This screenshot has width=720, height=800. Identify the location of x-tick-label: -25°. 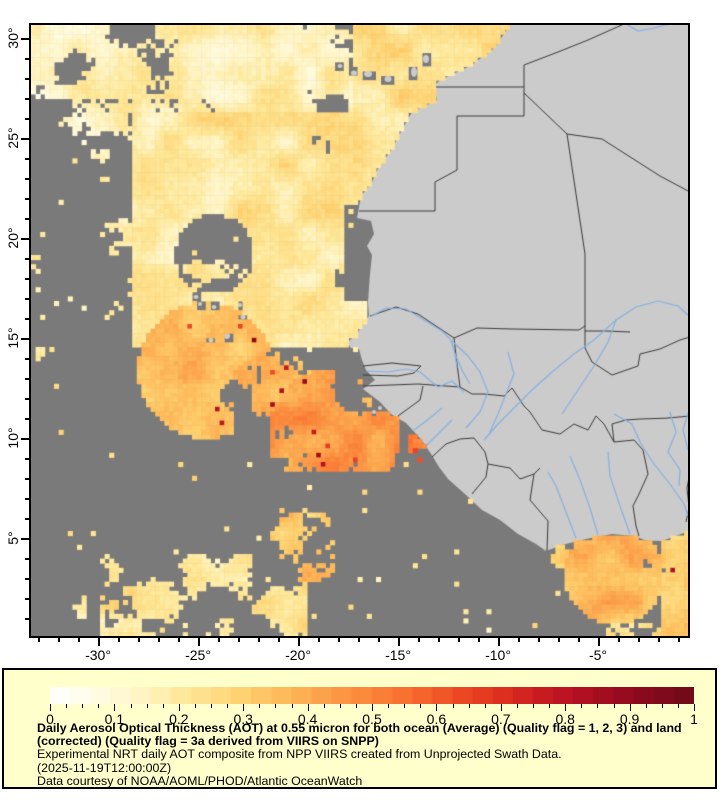
(198, 655).